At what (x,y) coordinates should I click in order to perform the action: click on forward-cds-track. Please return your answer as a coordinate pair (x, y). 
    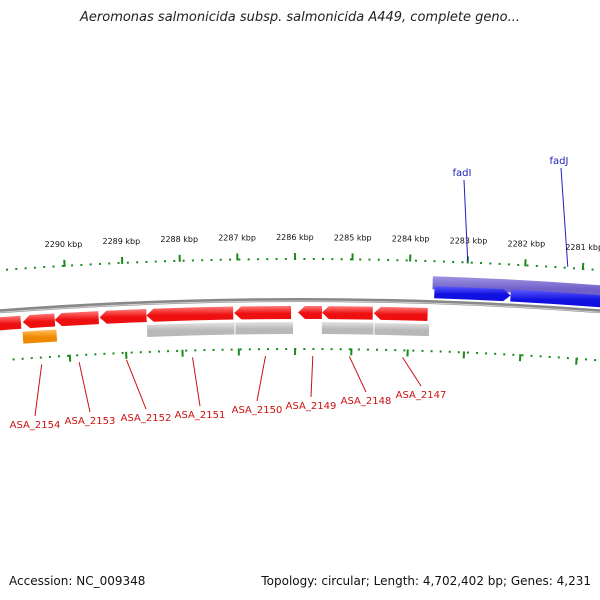
    Looking at the image, I should click on (517, 297).